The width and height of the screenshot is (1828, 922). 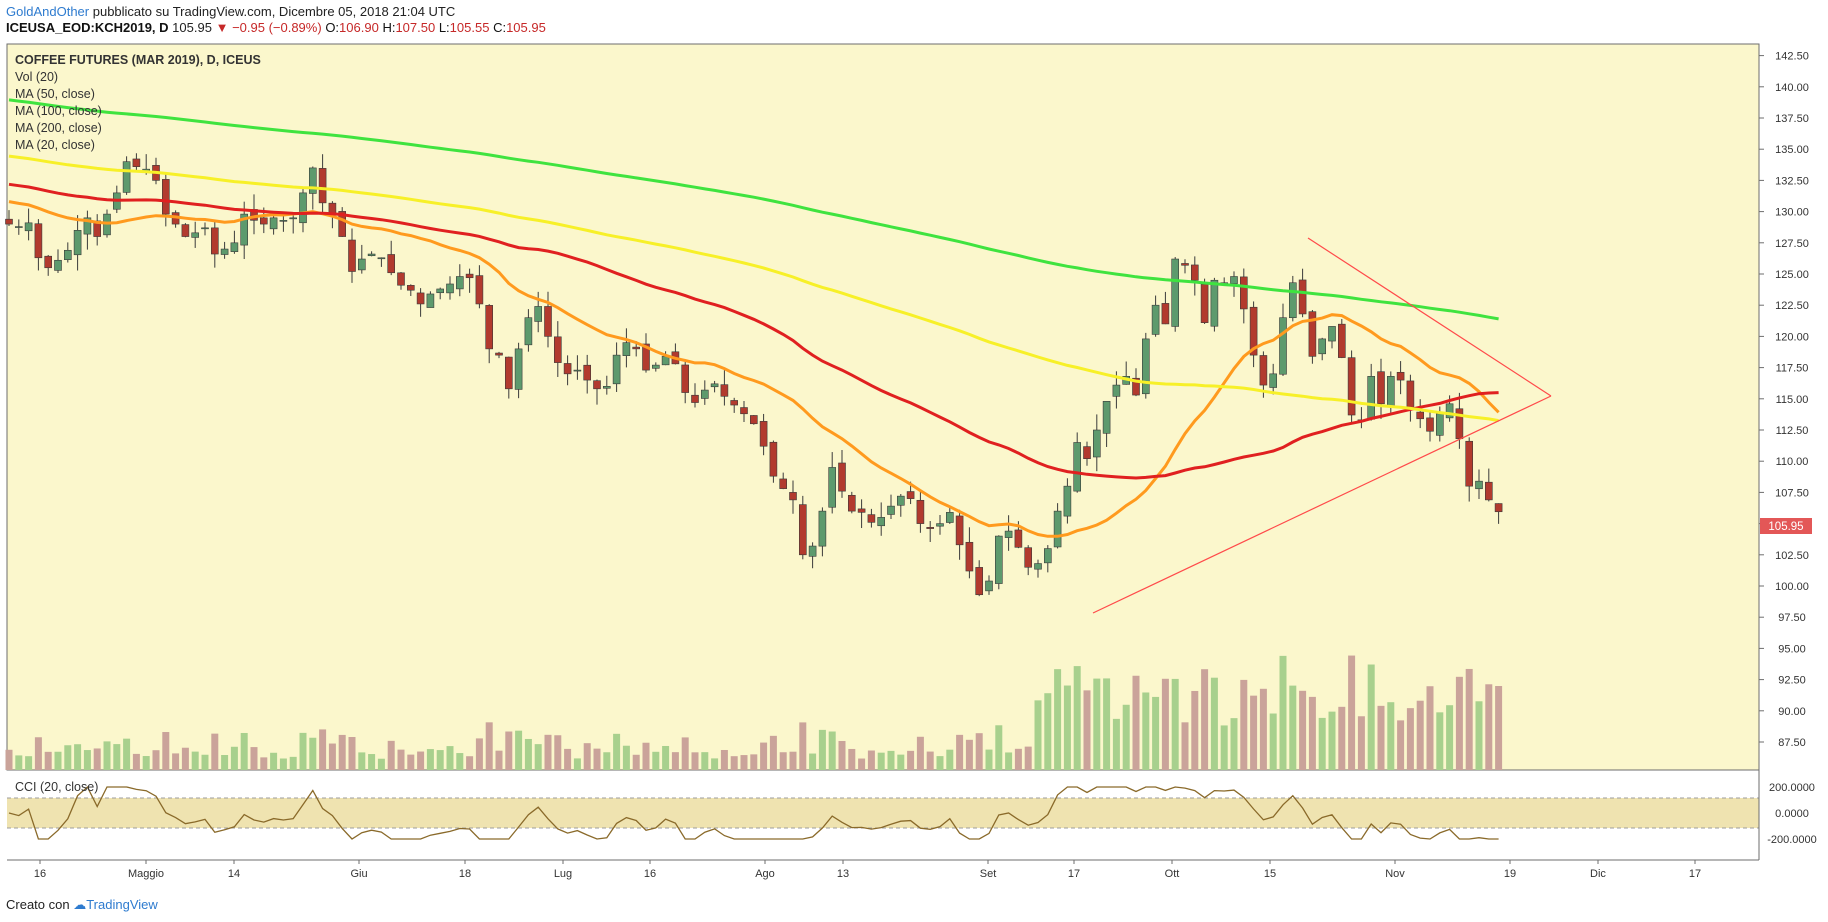 I want to click on tradingview-link: TradingView, so click(x=122, y=904).